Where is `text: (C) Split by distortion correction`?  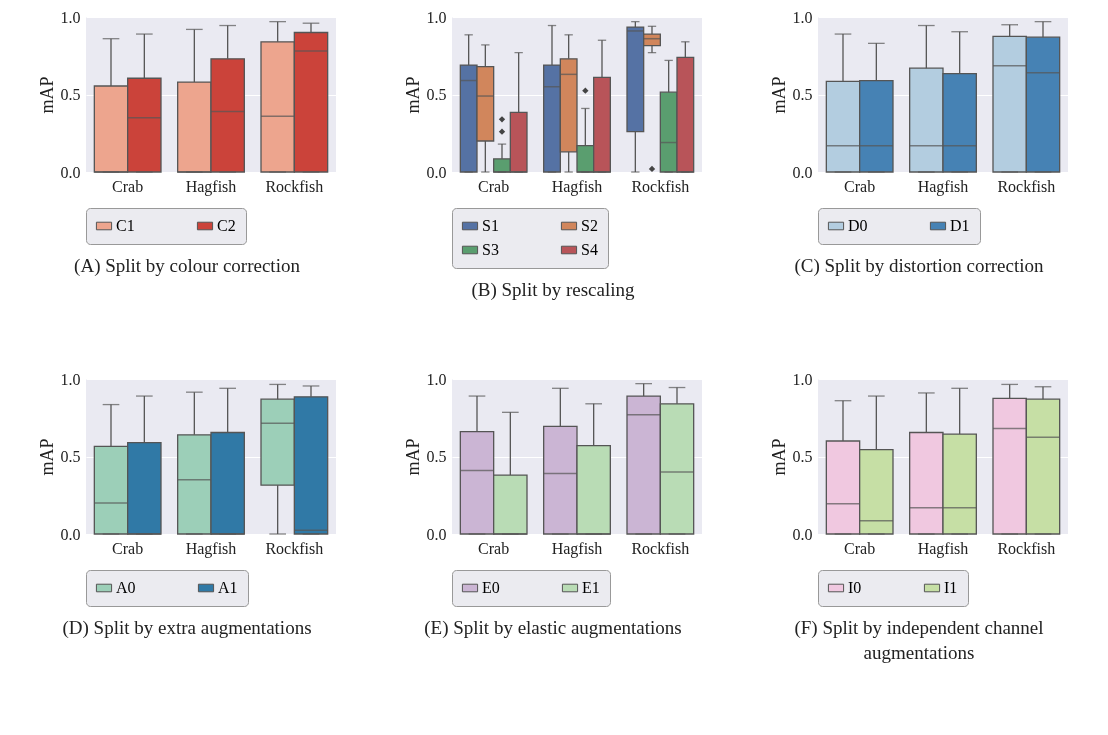 text: (C) Split by distortion correction is located at coordinates (919, 266).